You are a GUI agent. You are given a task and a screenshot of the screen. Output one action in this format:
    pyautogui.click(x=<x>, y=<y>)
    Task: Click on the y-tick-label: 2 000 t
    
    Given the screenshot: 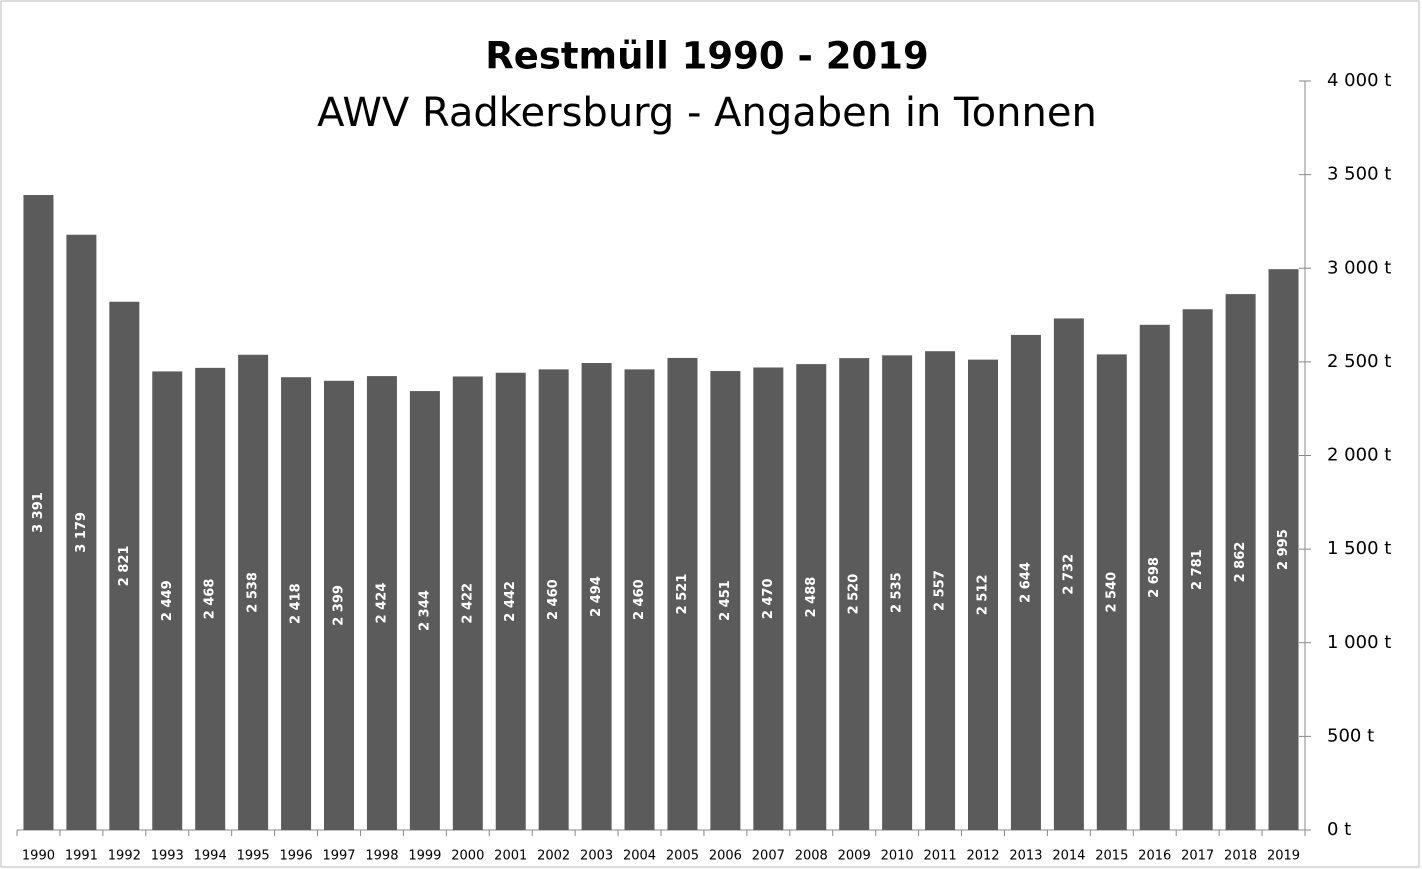 What is the action you would take?
    pyautogui.click(x=1359, y=455)
    